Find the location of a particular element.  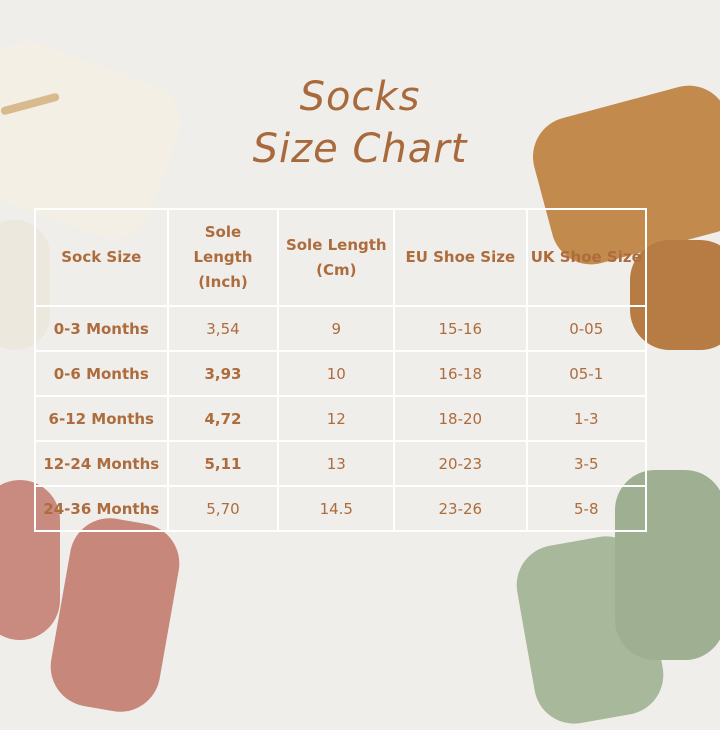

cell-eu-size: 20-23 is located at coordinates (460, 463).